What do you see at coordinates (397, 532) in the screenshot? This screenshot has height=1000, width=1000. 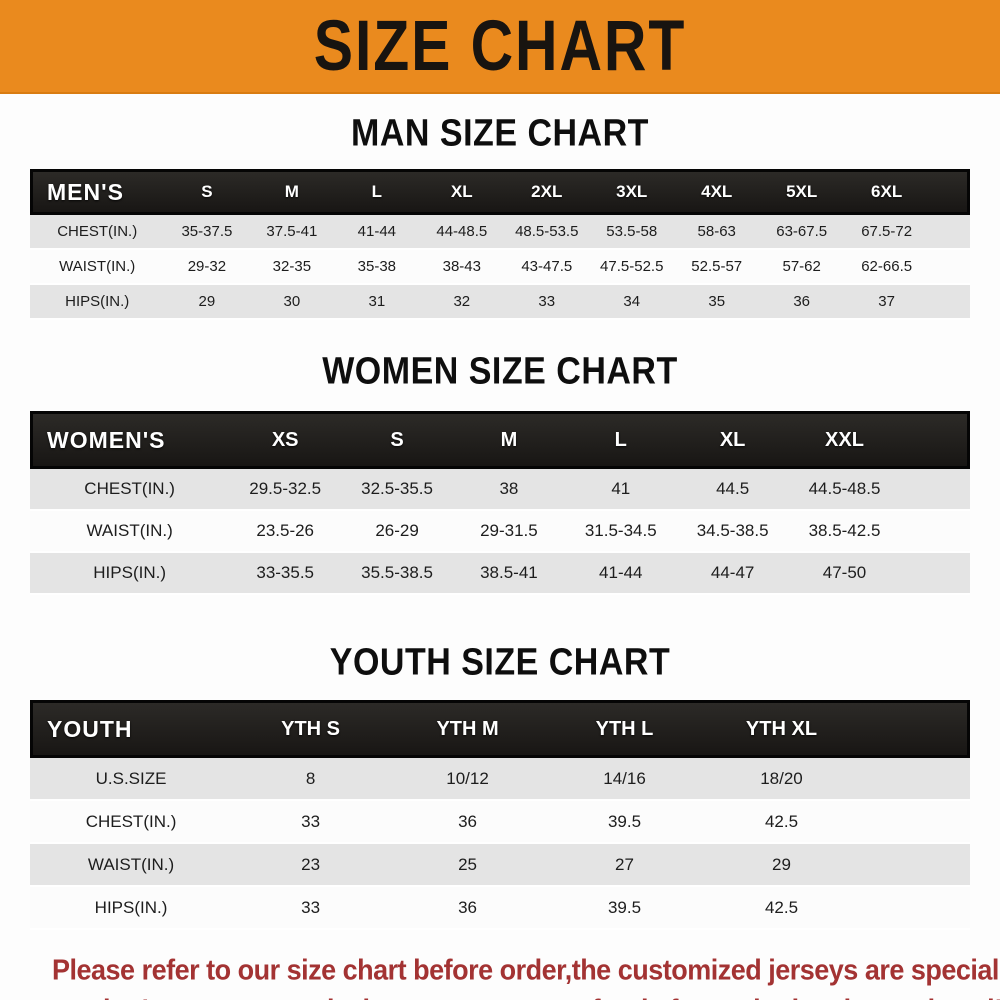 I see `value-cell: 26-29` at bounding box center [397, 532].